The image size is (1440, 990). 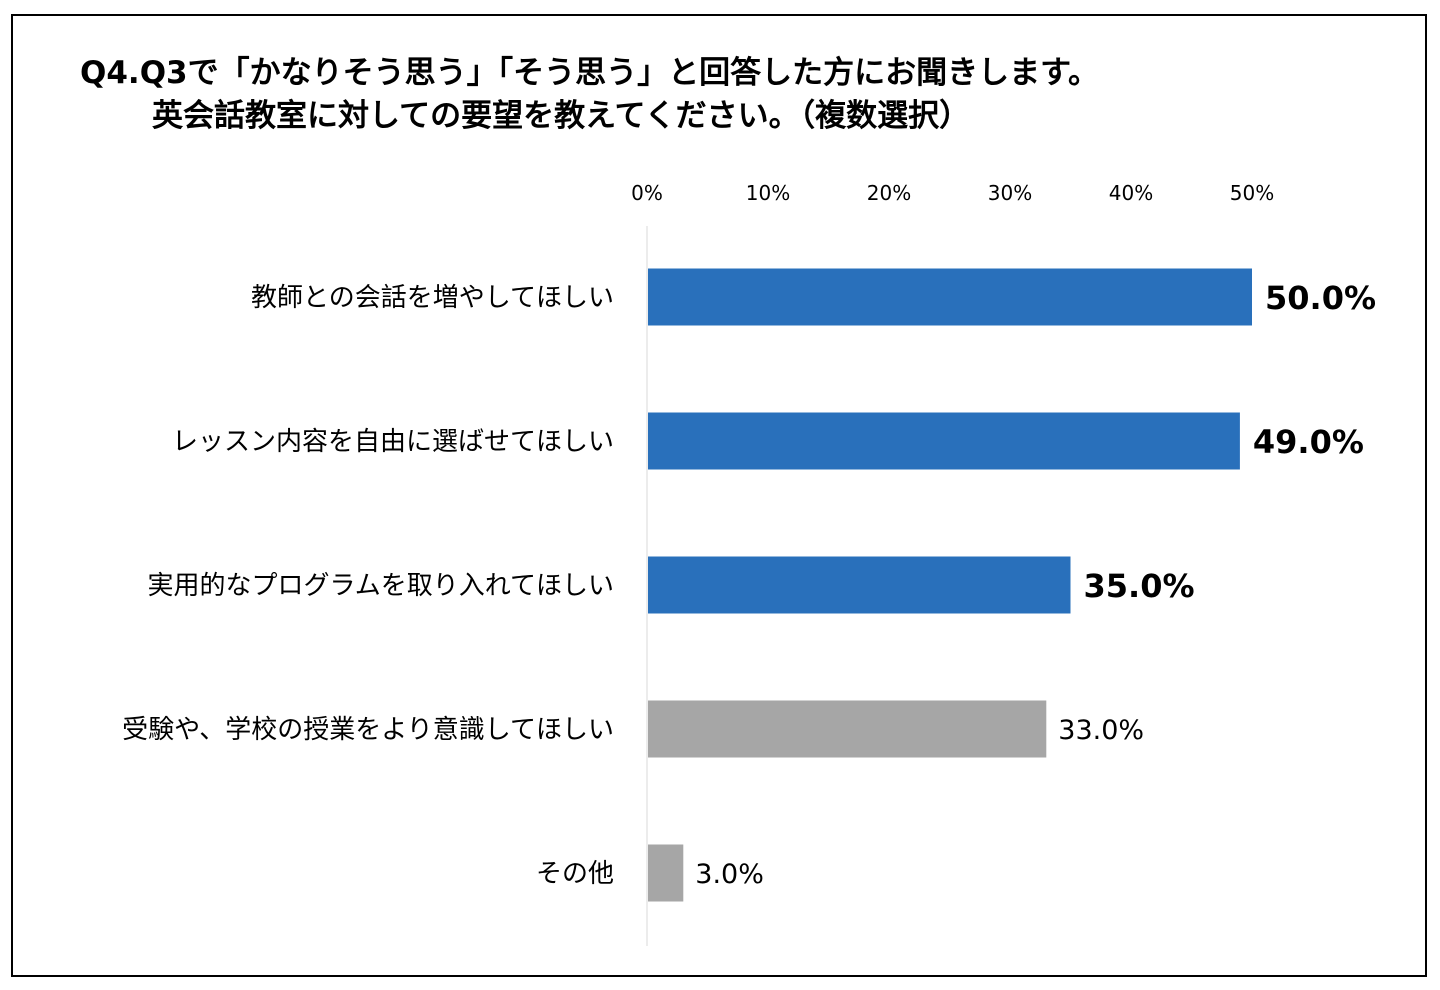 What do you see at coordinates (381, 586) in the screenshot?
I see `category-label: 実用的なプログラムを取り入れてほしい` at bounding box center [381, 586].